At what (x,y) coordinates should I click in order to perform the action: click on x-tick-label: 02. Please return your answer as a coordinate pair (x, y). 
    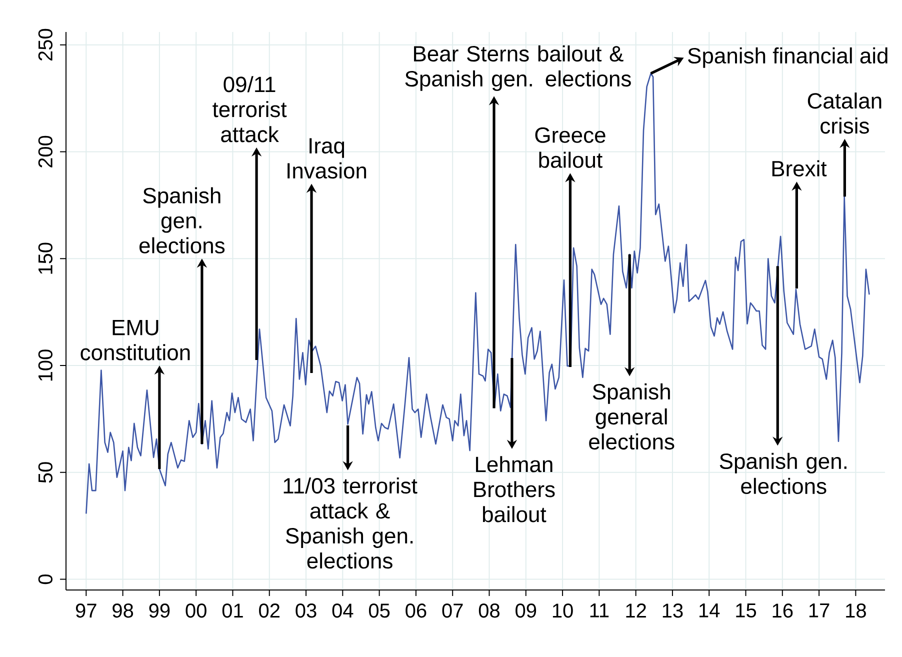
    Looking at the image, I should click on (269, 611).